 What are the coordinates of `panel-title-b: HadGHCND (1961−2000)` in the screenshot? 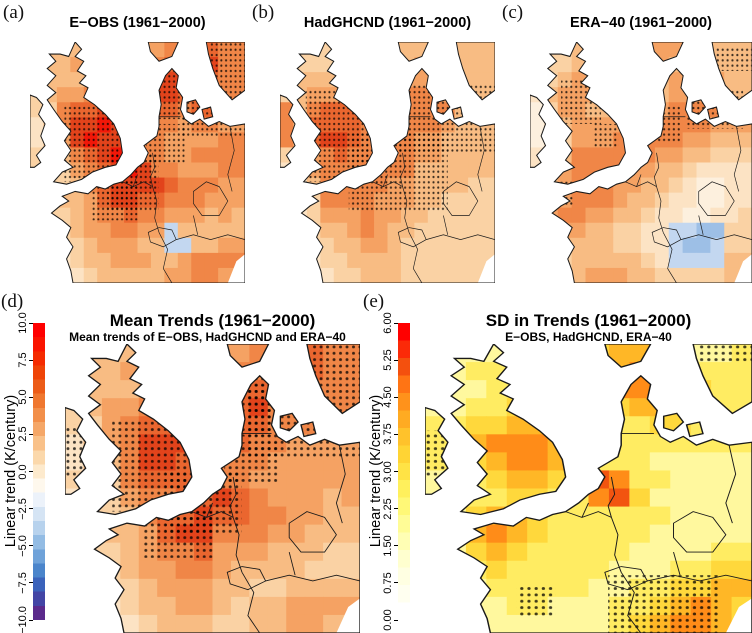 It's located at (387, 23).